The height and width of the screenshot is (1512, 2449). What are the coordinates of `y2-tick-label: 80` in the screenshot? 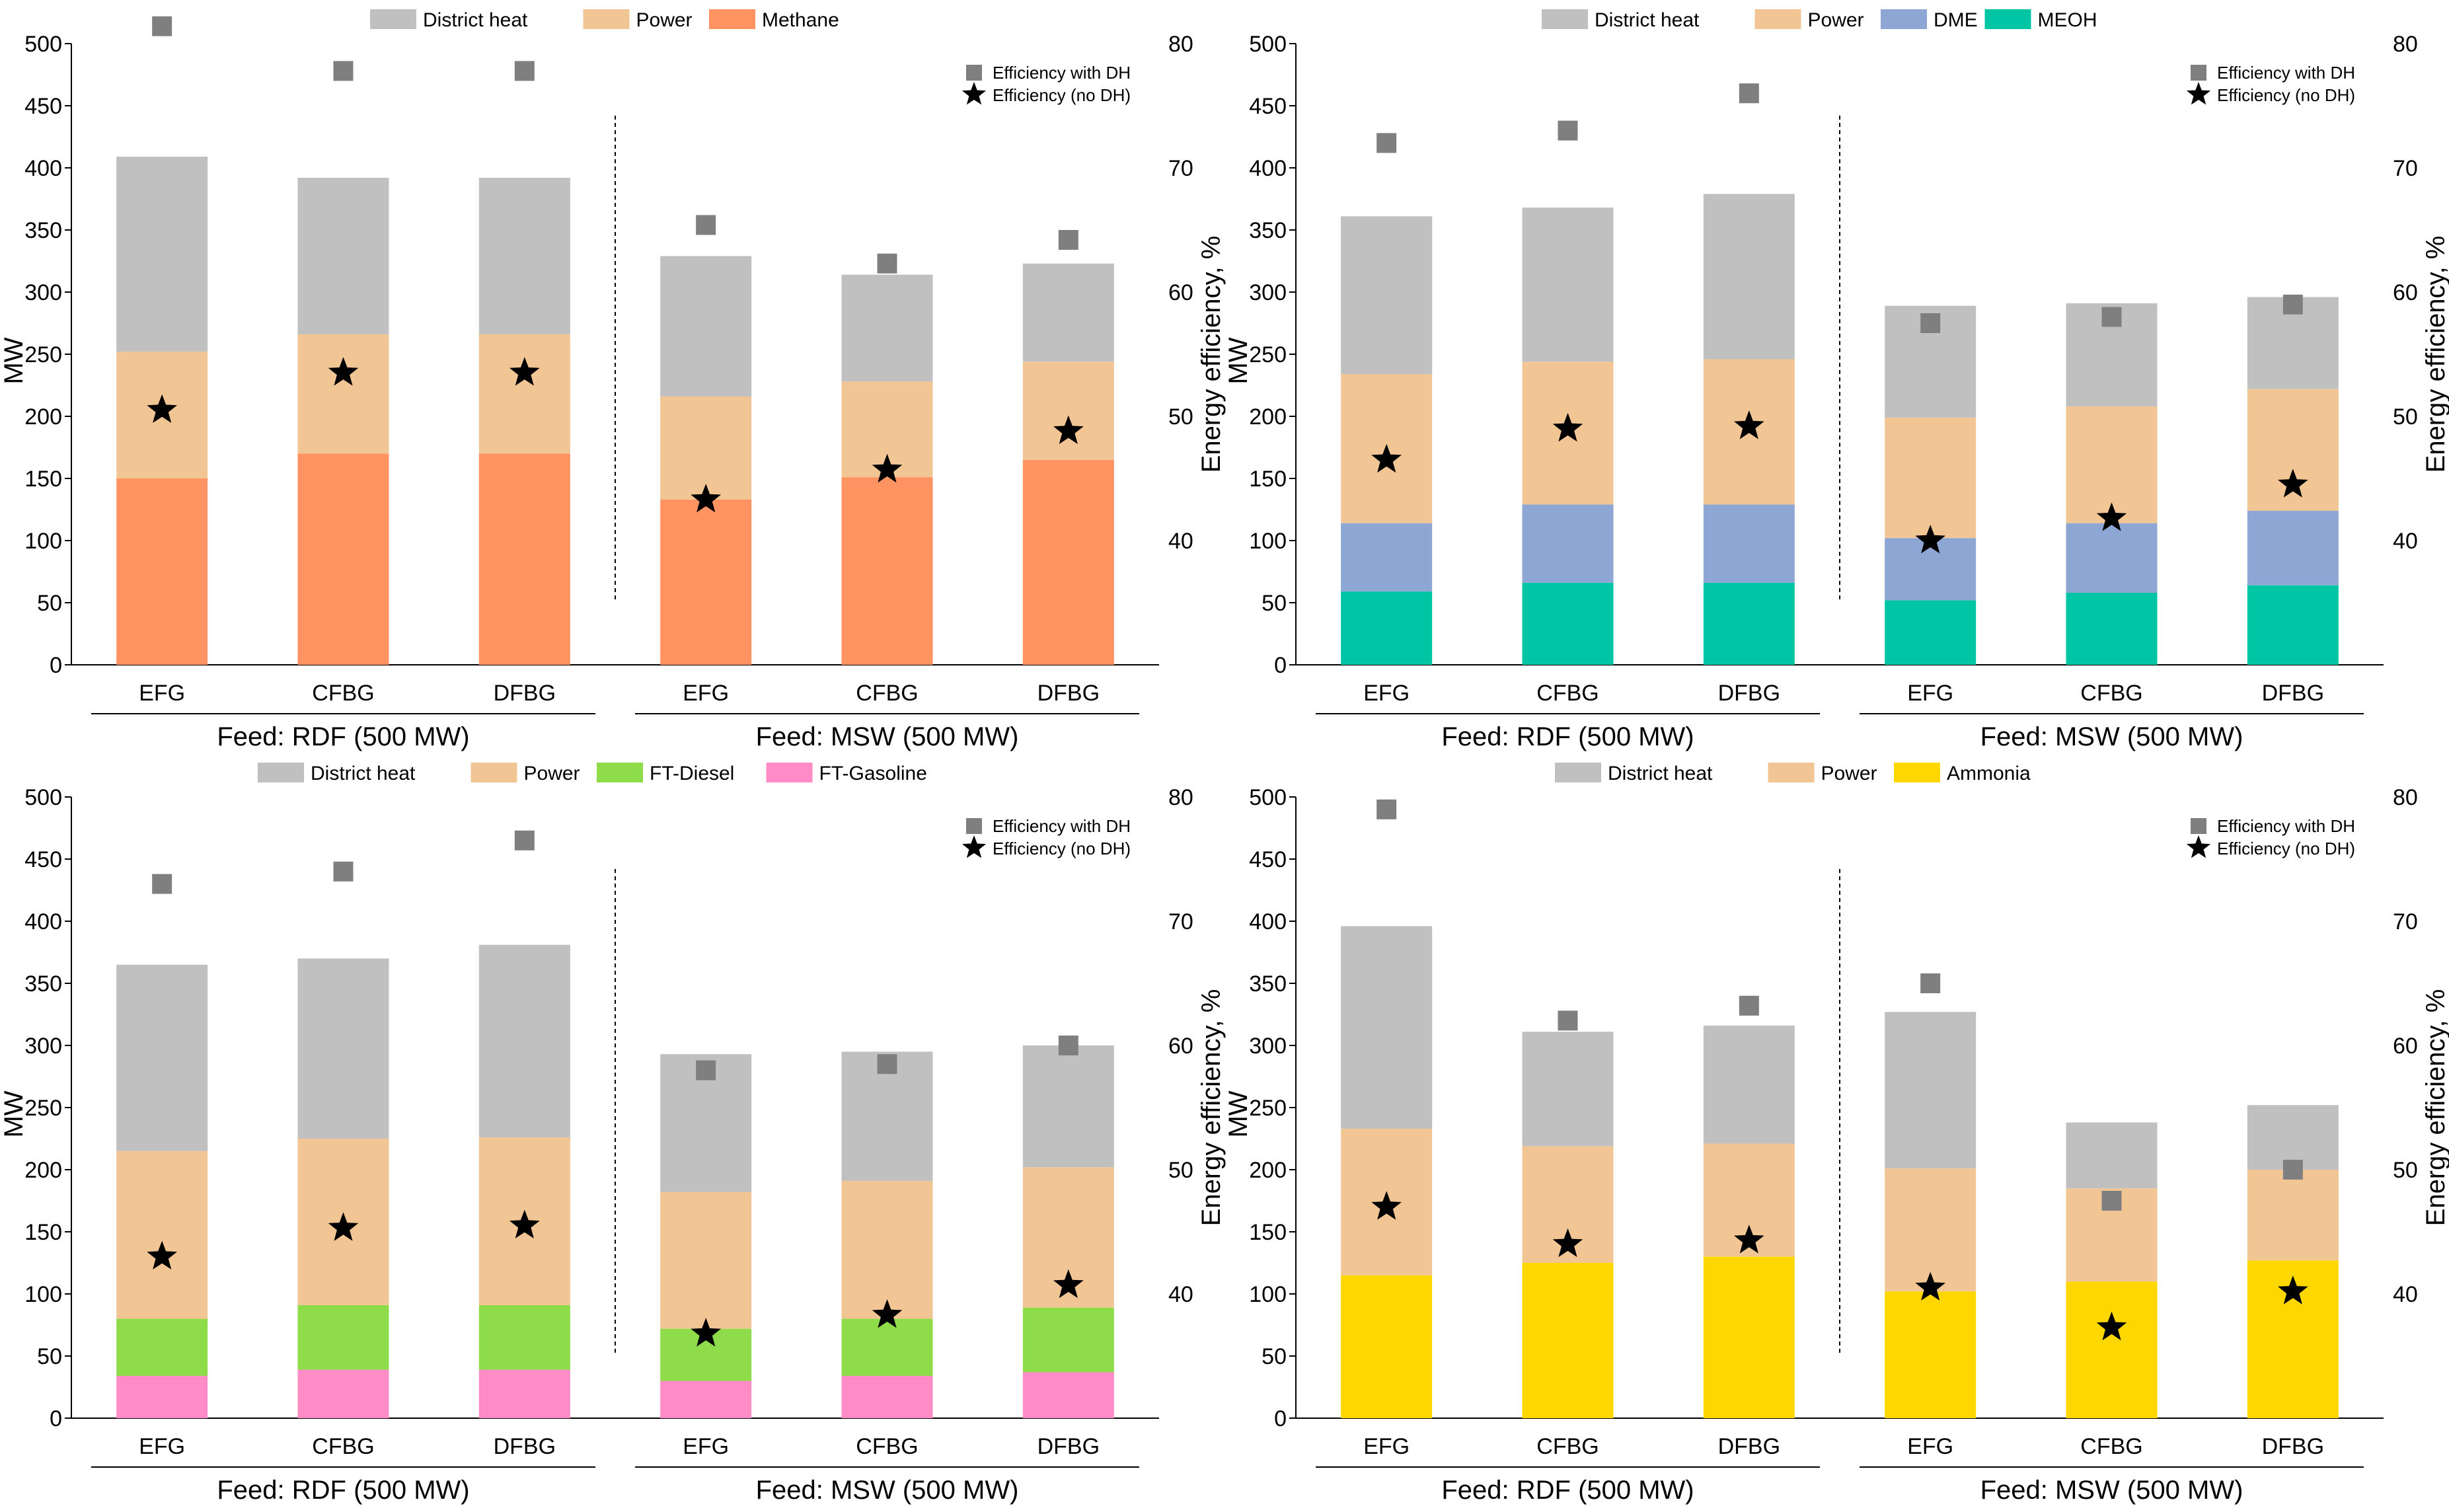 It's located at (2405, 797).